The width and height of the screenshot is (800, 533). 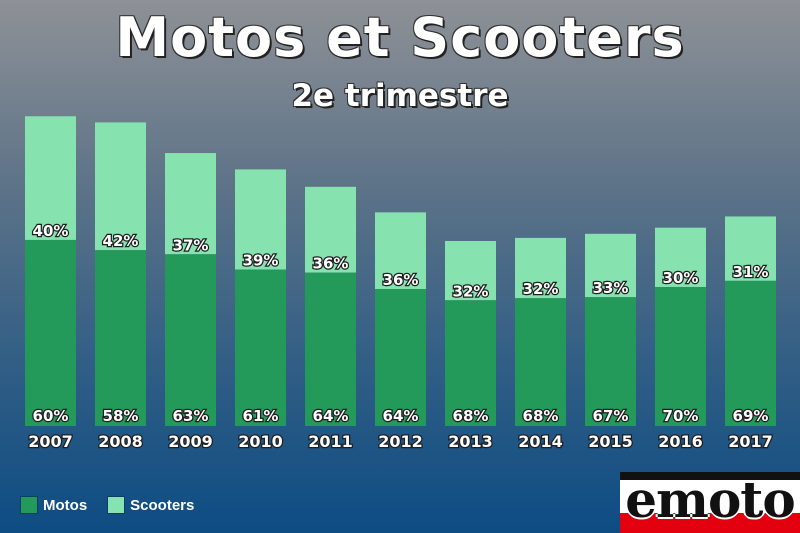 What do you see at coordinates (162, 505) in the screenshot?
I see `legend-label-scooters: Scooters` at bounding box center [162, 505].